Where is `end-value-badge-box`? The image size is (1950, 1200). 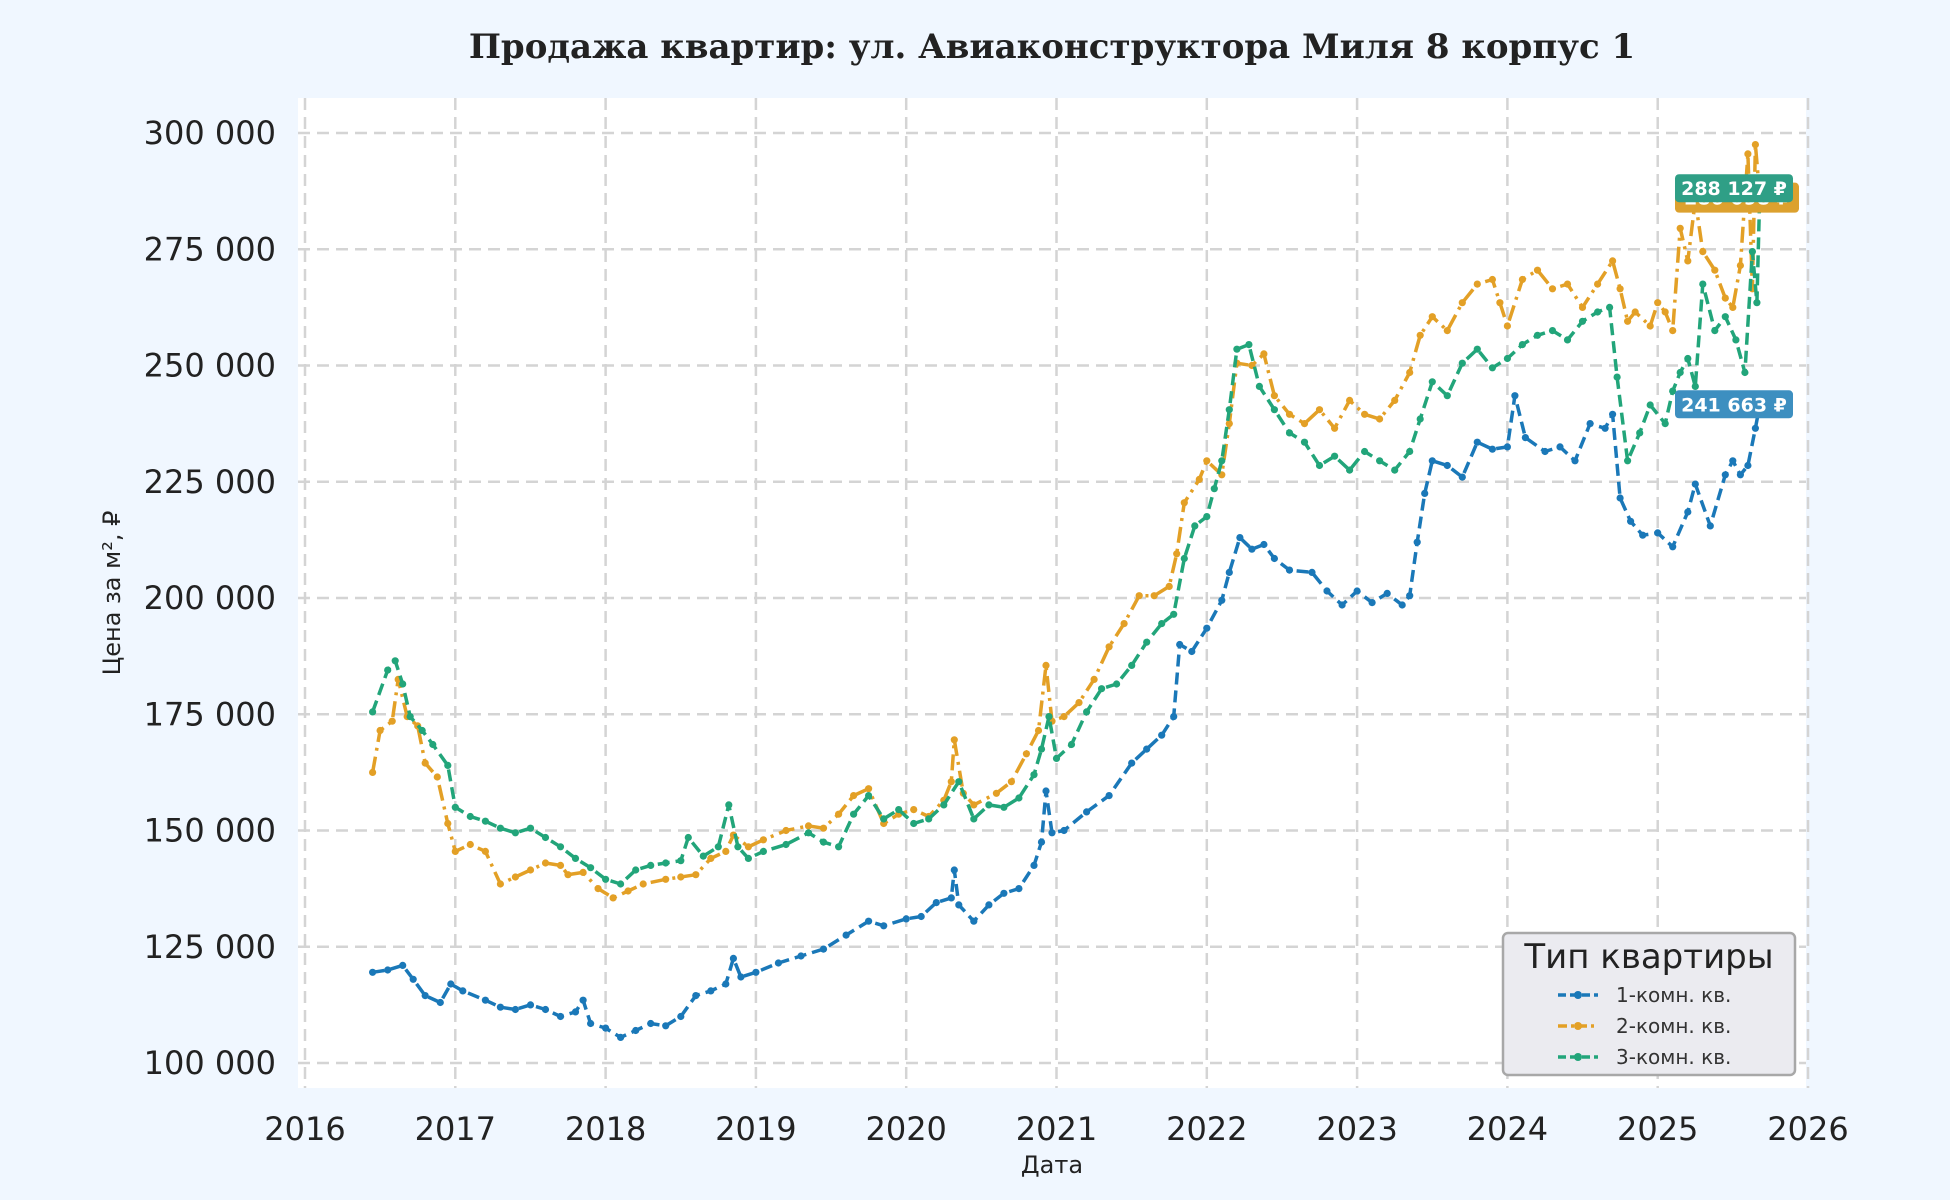 end-value-badge-box is located at coordinates (1734, 404).